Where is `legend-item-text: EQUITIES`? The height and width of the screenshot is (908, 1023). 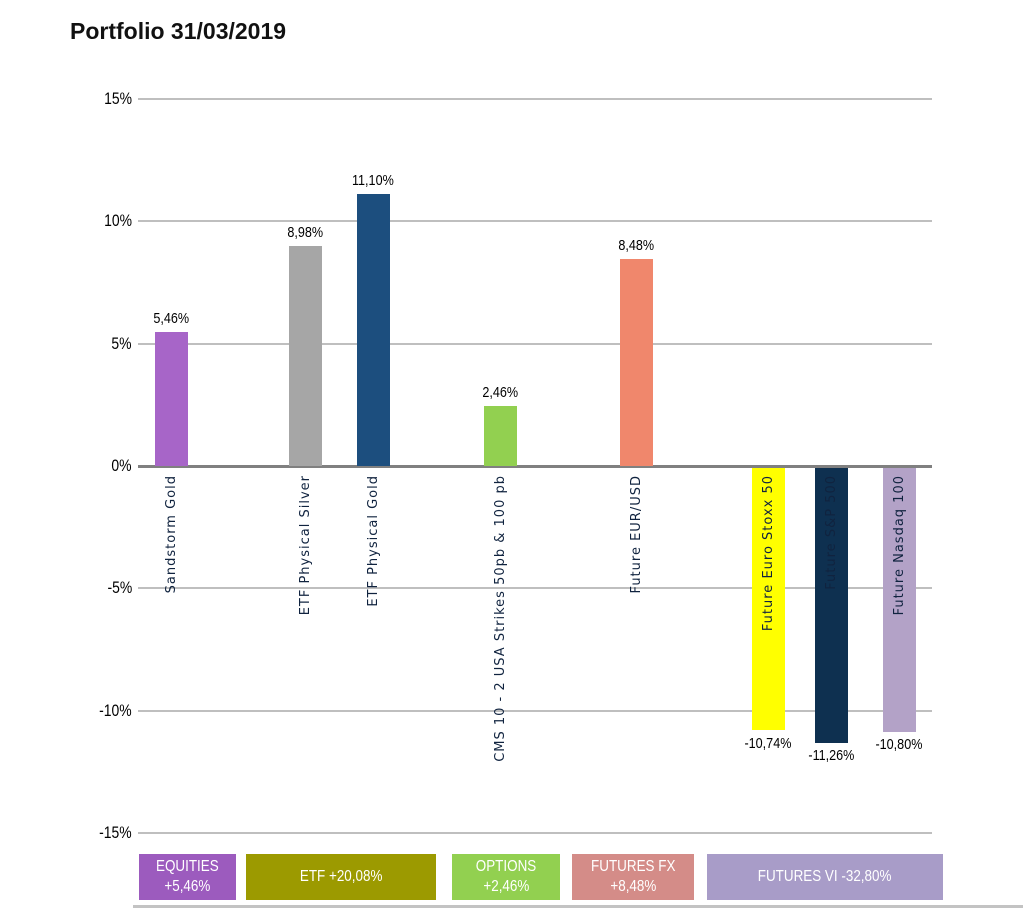 legend-item-text: EQUITIES is located at coordinates (187, 866).